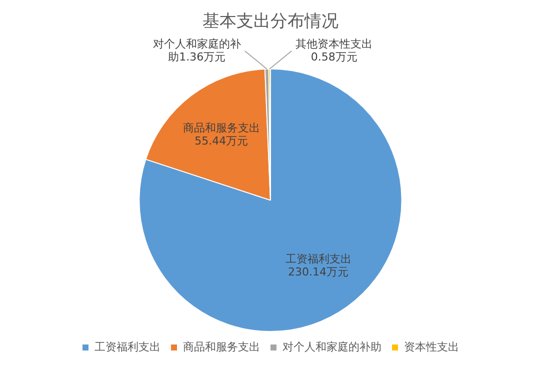 This screenshot has width=541, height=375. I want to click on data-label: 其他资本性支出 0.58万元, so click(334, 50).